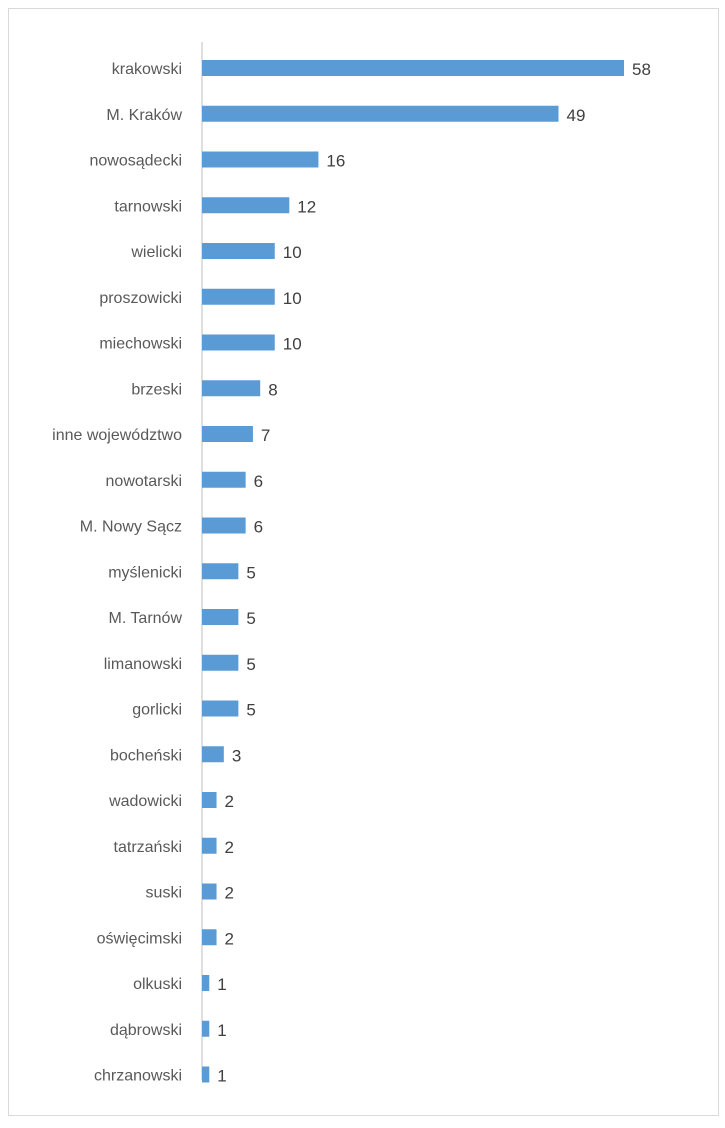 The width and height of the screenshot is (725, 1128). I want to click on value-label: 49, so click(576, 115).